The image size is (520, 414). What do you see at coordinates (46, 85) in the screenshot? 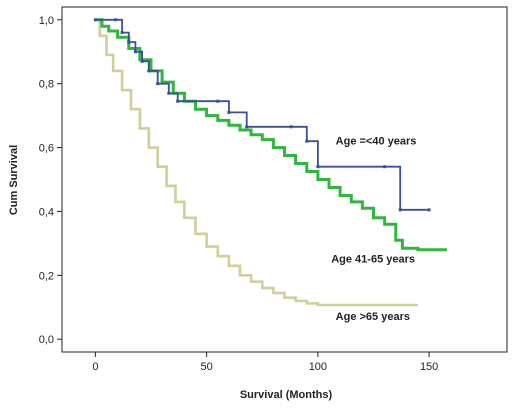
I see `y-tick-label: 0,8` at bounding box center [46, 85].